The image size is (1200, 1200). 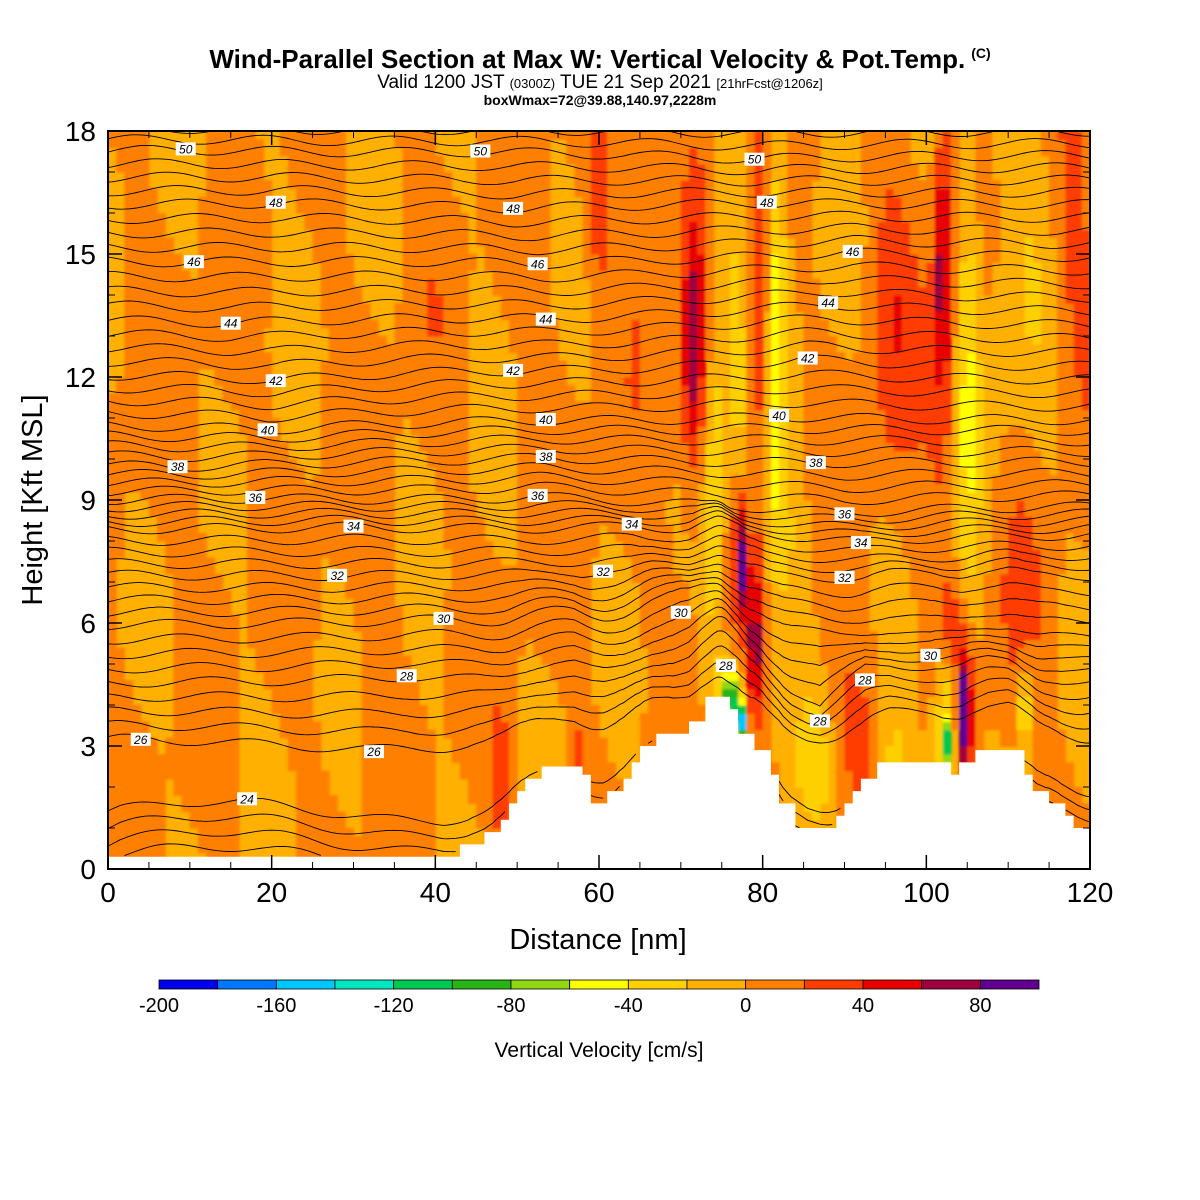 What do you see at coordinates (769, 83) in the screenshot?
I see `forecast-info: [21hrFcst@1206z]` at bounding box center [769, 83].